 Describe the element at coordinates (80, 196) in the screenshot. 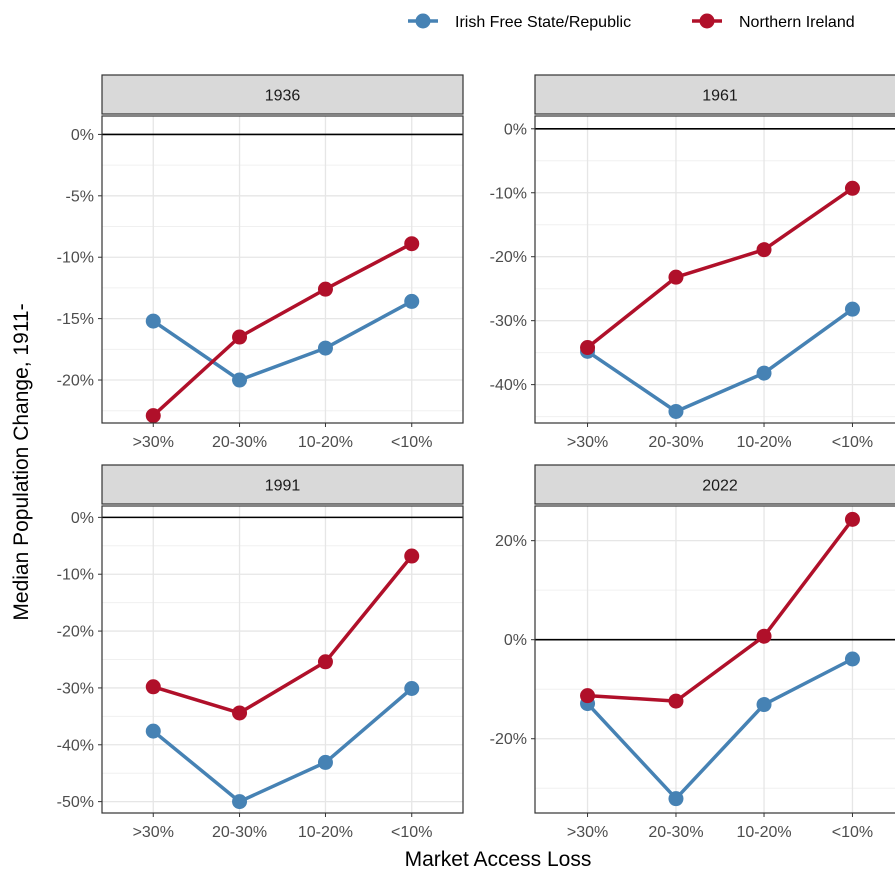

I see `y-tick-label: -5%` at that location.